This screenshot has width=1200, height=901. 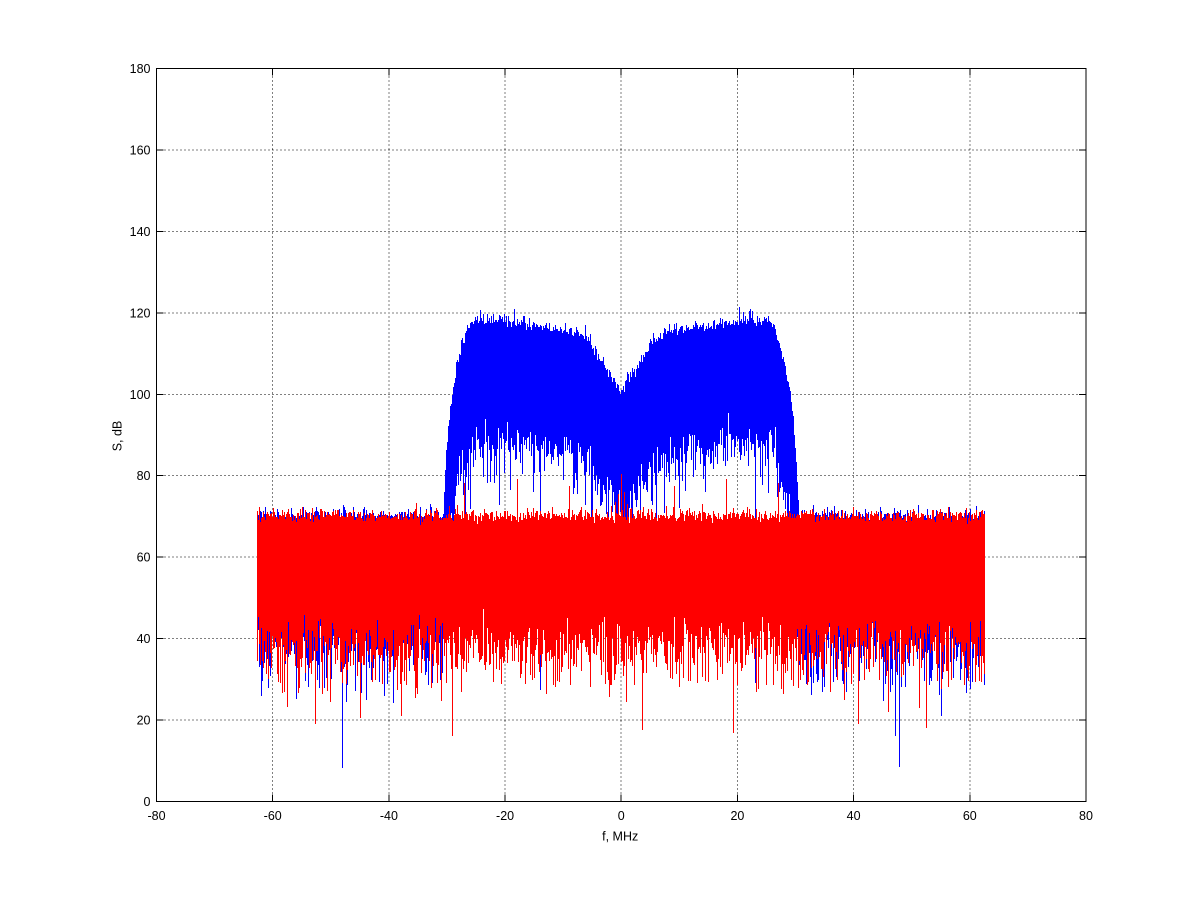 I want to click on svg-text: -80, so click(x=156, y=816).